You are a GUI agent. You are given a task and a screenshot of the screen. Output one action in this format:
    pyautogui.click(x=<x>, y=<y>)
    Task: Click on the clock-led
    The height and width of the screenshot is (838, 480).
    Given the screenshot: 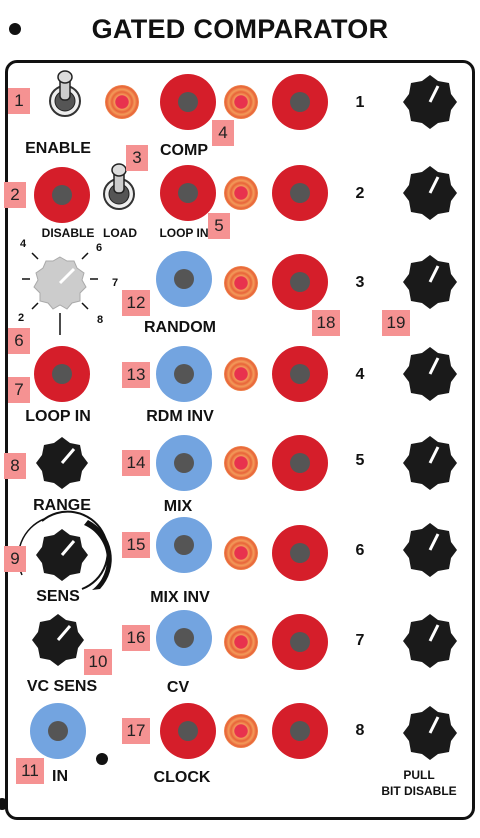 What is the action you would take?
    pyautogui.click(x=241, y=731)
    